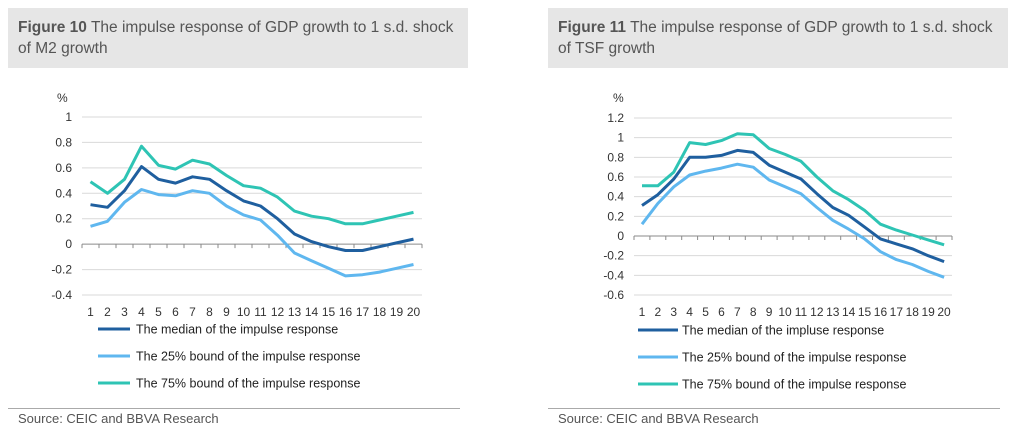 This screenshot has width=1018, height=438. I want to click on figure-10-label: Figure 10, so click(52, 27).